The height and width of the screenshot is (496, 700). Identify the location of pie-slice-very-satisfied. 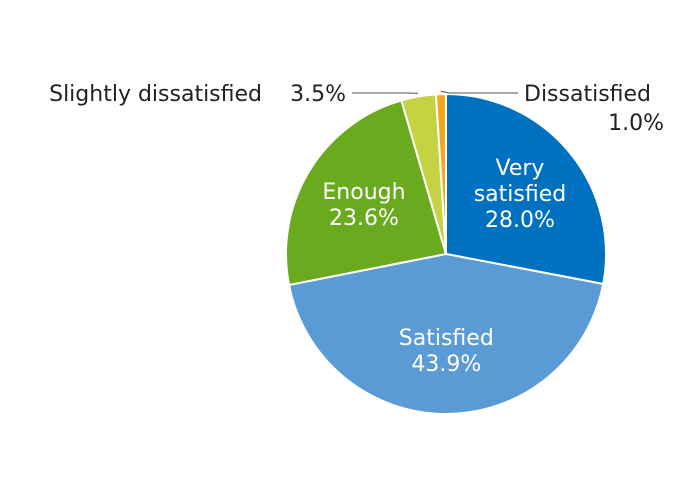
(526, 189).